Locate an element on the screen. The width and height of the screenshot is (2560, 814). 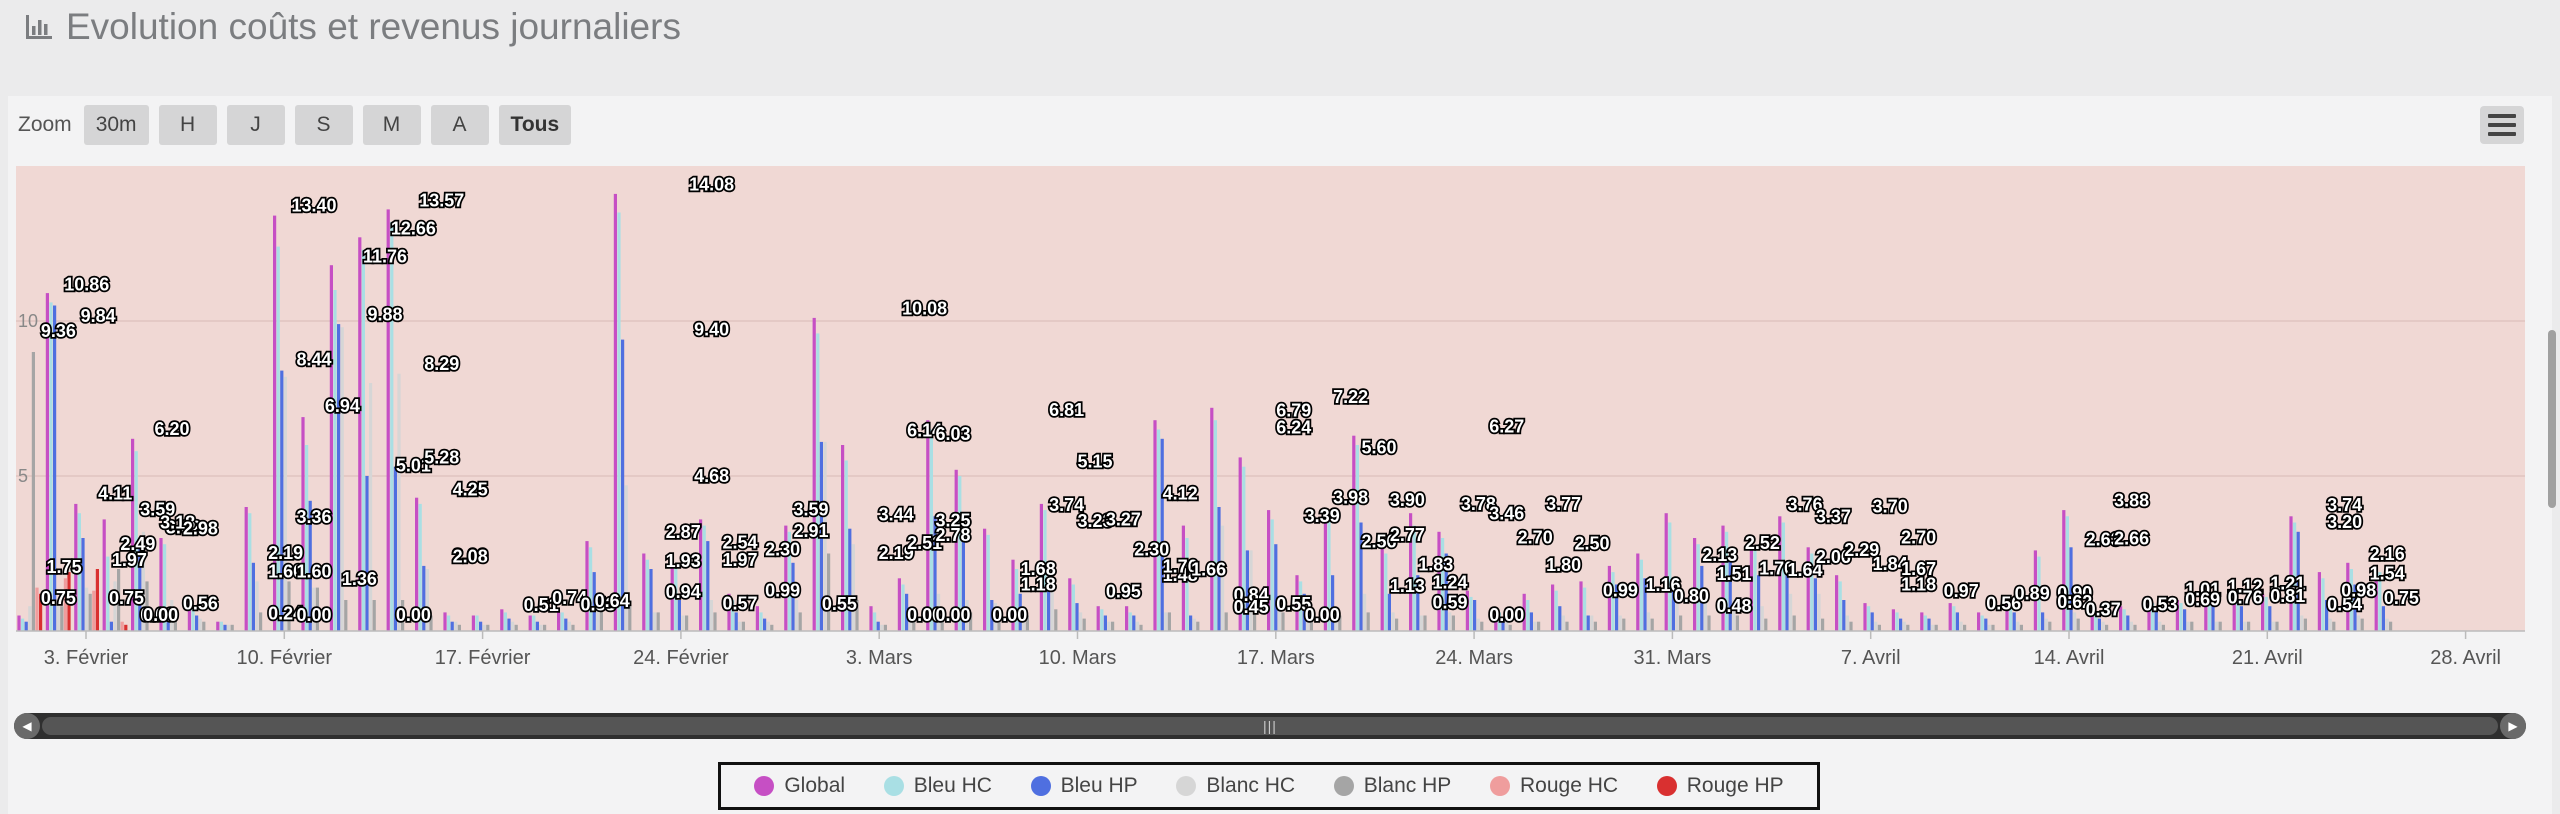
x-tick-label: 24. Mars is located at coordinates (1474, 658).